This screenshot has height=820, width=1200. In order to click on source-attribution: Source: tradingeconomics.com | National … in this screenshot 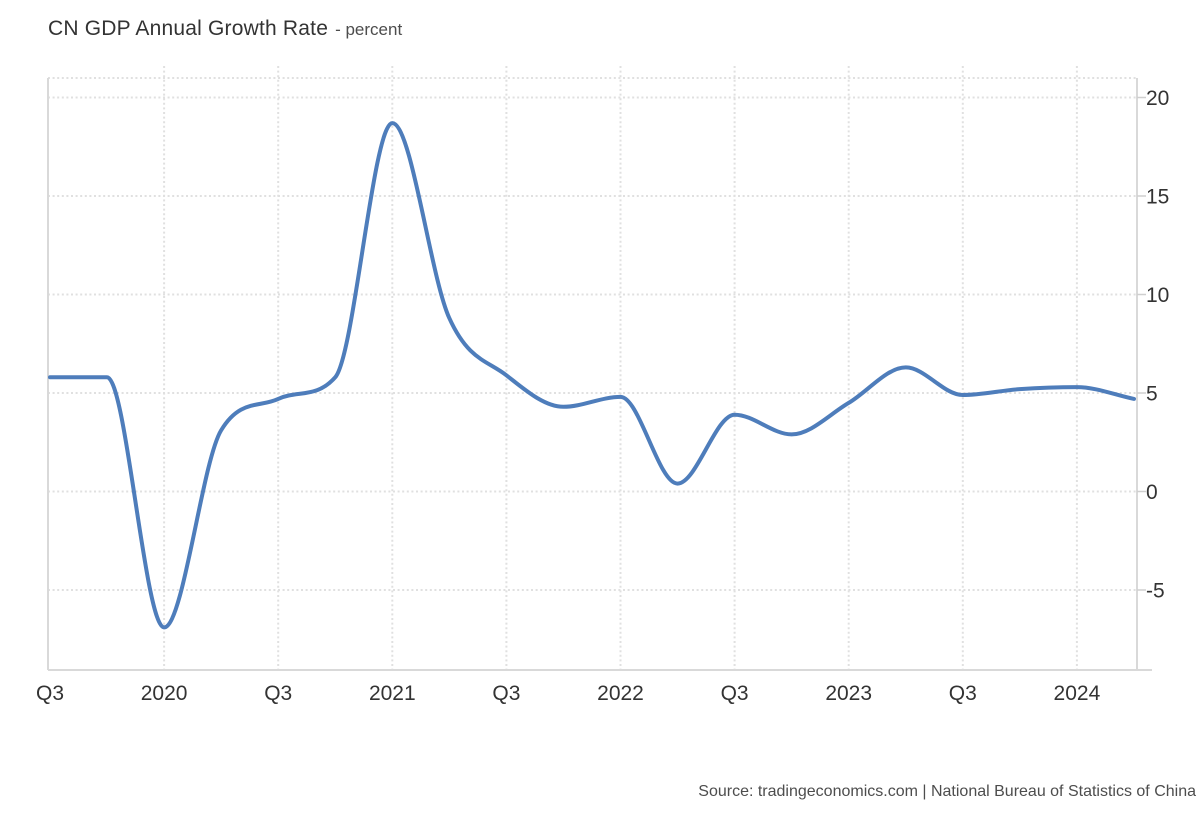, I will do `click(947, 791)`.